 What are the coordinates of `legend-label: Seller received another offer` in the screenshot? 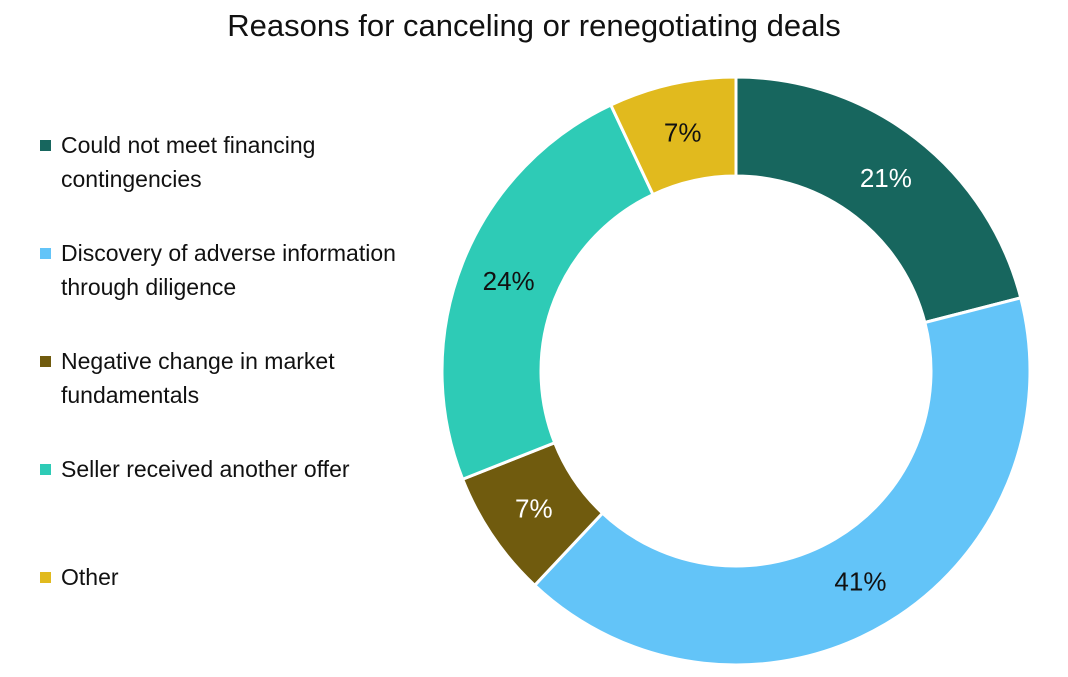 It's located at (205, 469).